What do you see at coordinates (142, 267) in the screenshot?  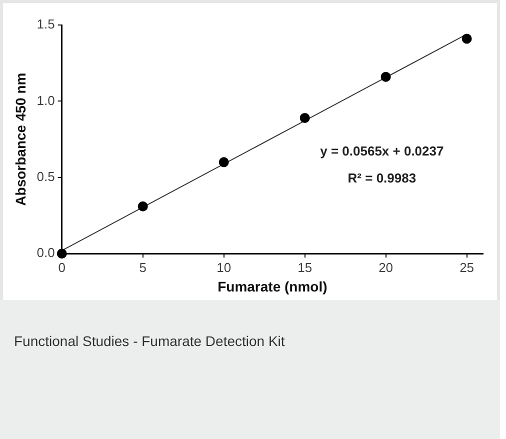 I see `x-tick-label: 5` at bounding box center [142, 267].